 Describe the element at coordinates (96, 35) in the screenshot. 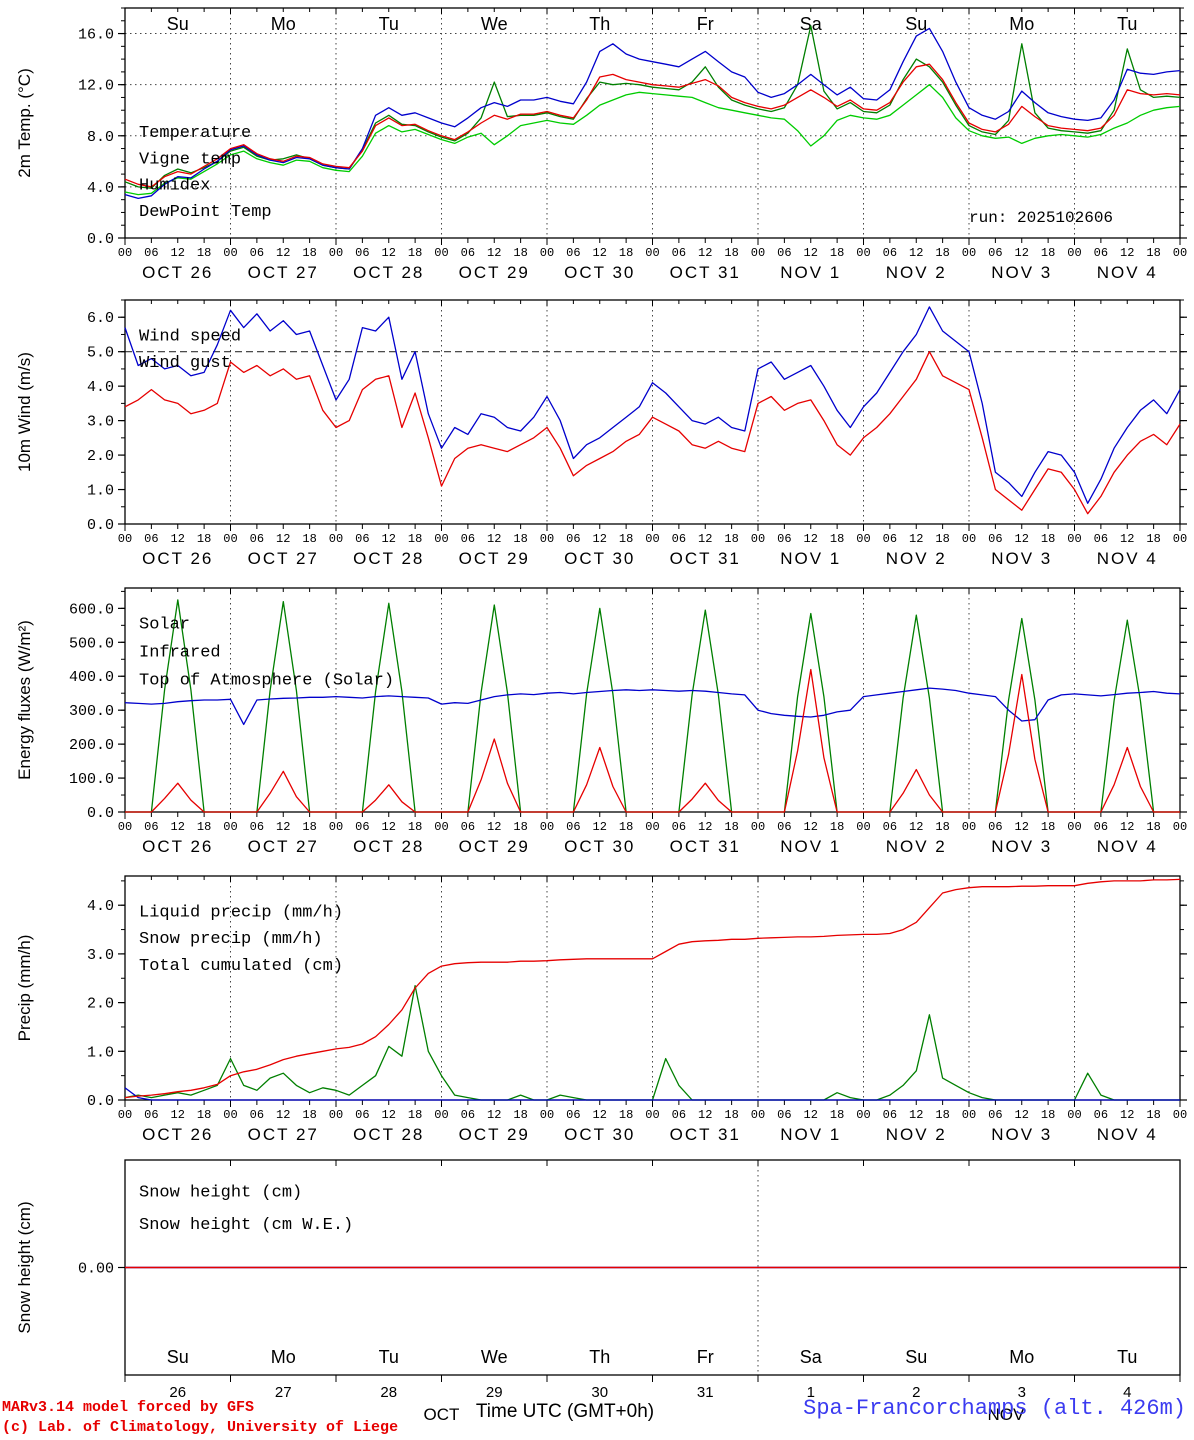

I see `svg-text: 16.0` at that location.